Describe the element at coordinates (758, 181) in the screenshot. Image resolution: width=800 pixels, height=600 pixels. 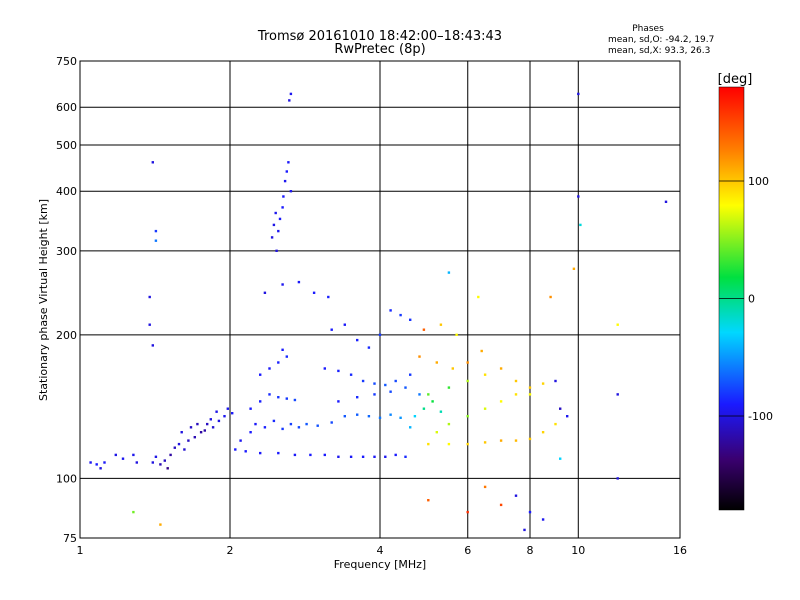
I see `colorbar-tick-label: 100` at that location.